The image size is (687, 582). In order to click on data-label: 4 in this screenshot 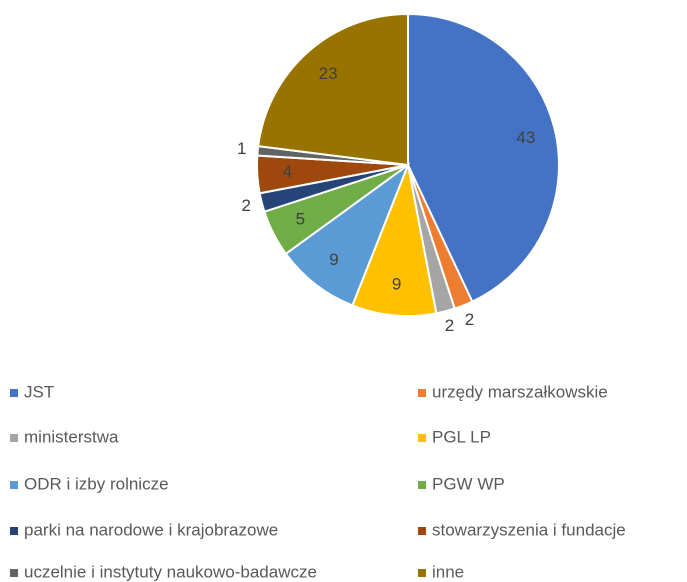, I will do `click(287, 171)`.